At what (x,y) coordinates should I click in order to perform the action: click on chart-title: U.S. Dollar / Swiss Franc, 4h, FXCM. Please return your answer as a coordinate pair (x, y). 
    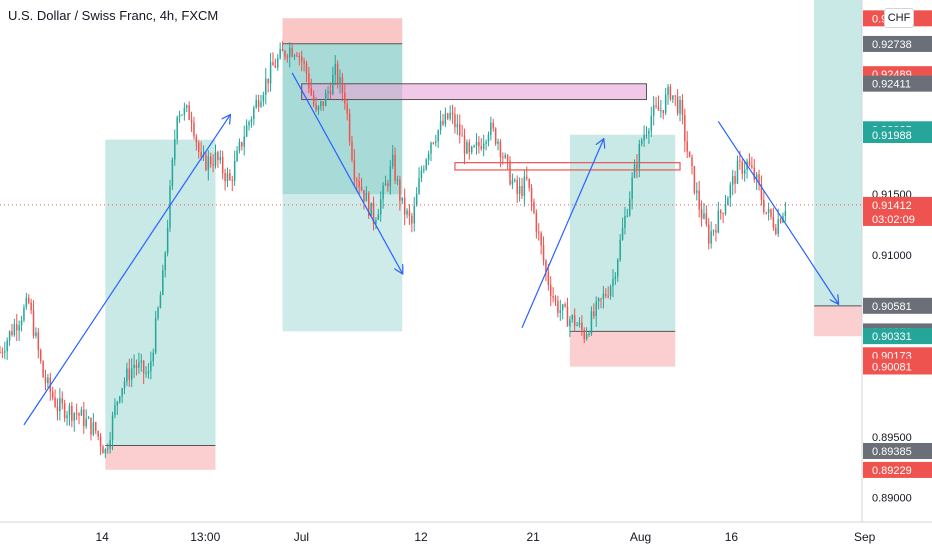
    Looking at the image, I should click on (113, 15).